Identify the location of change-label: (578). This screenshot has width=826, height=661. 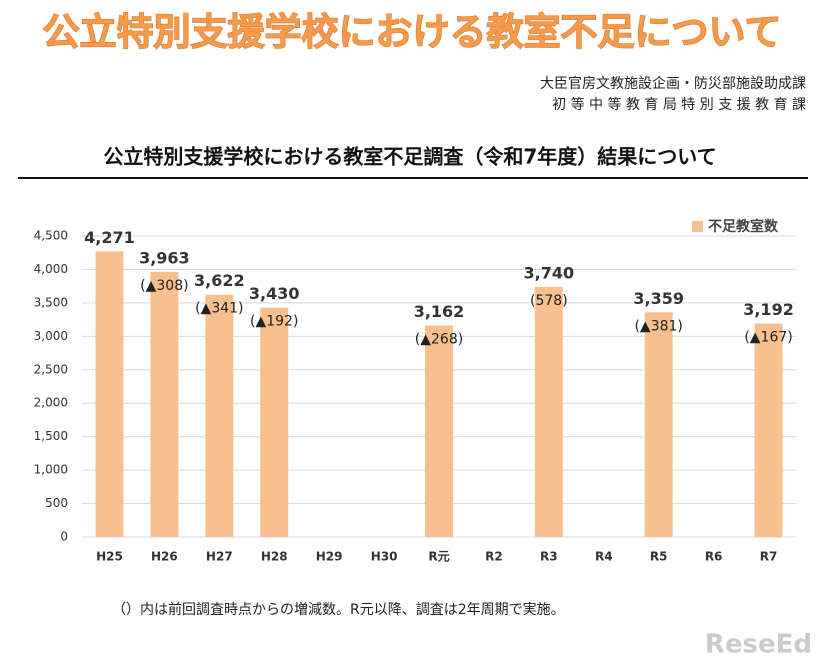
(549, 301).